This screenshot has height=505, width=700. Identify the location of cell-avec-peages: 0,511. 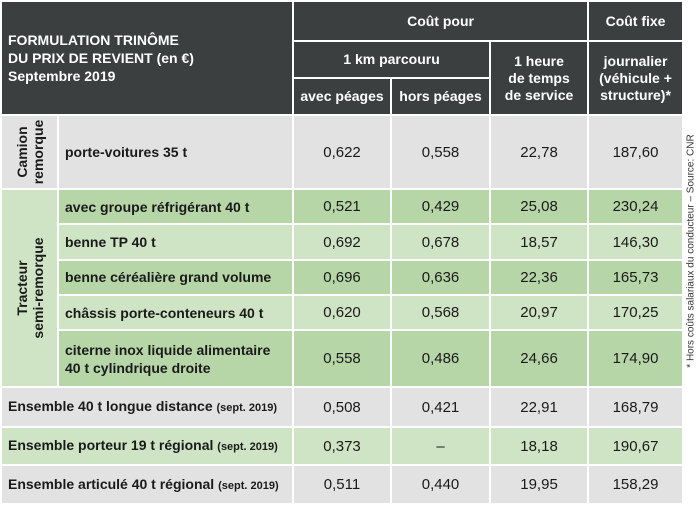
(342, 484).